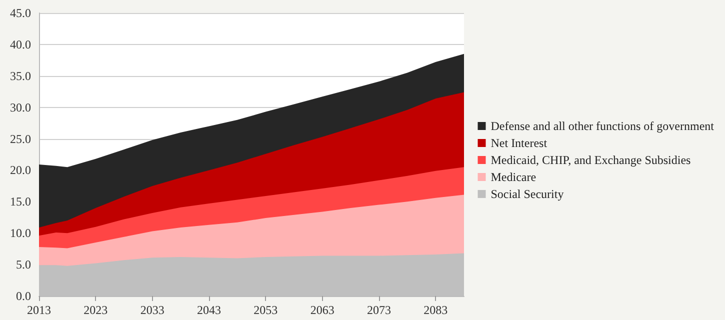 This screenshot has width=725, height=320. I want to click on y-tick-label: 45.0, so click(20, 13).